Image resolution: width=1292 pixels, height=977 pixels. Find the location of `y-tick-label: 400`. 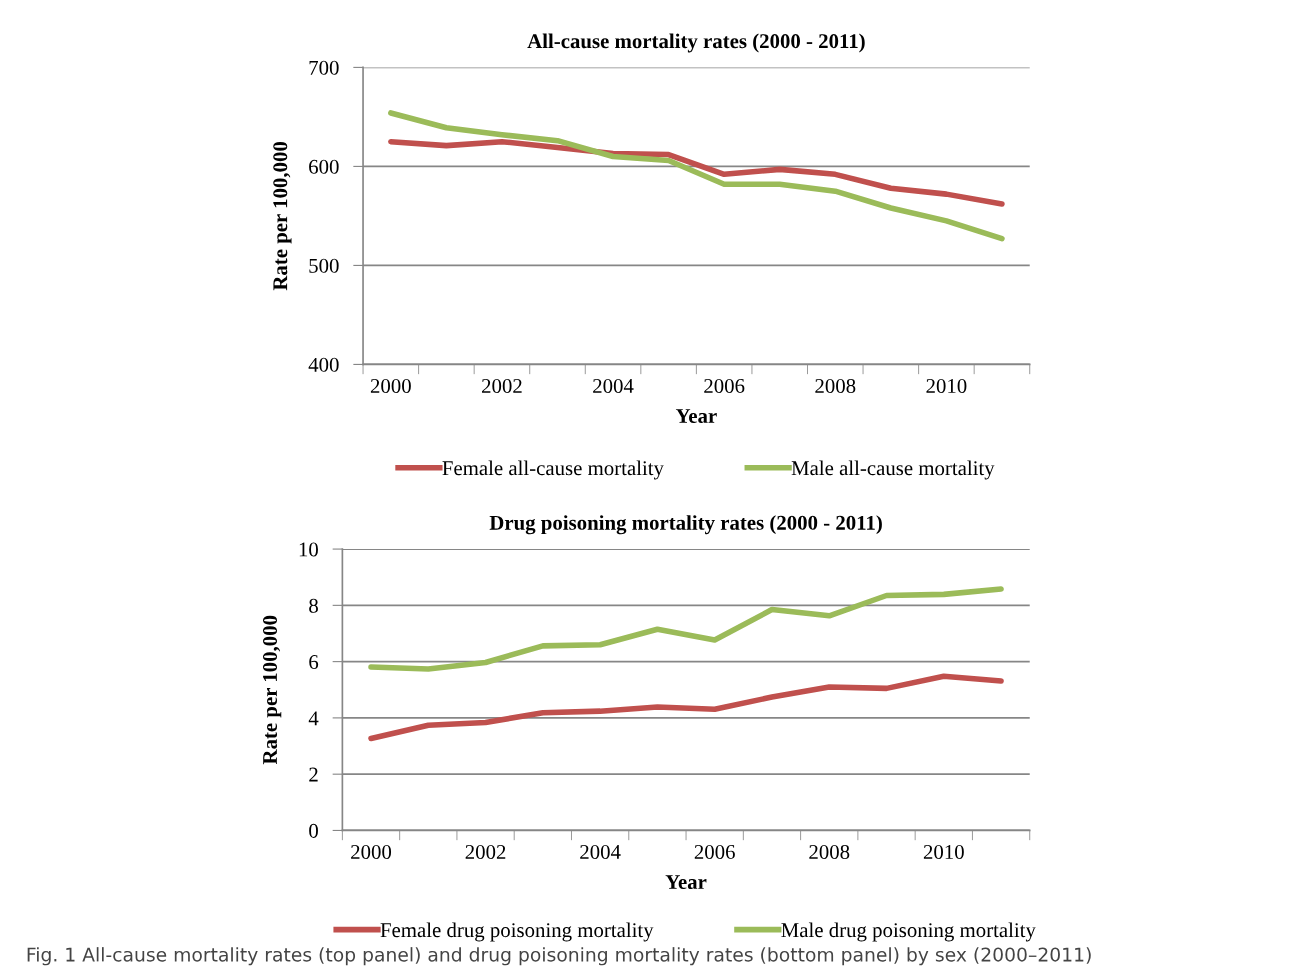

y-tick-label: 400 is located at coordinates (323, 364).